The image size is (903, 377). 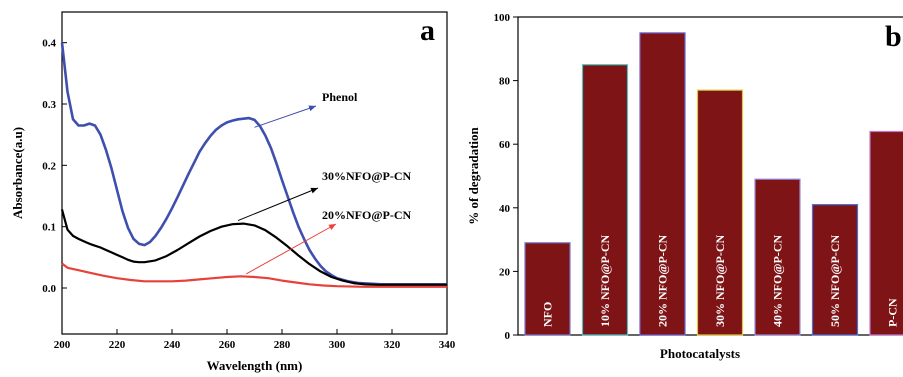 What do you see at coordinates (117, 345) in the screenshot?
I see `x-tick-label: 220` at bounding box center [117, 345].